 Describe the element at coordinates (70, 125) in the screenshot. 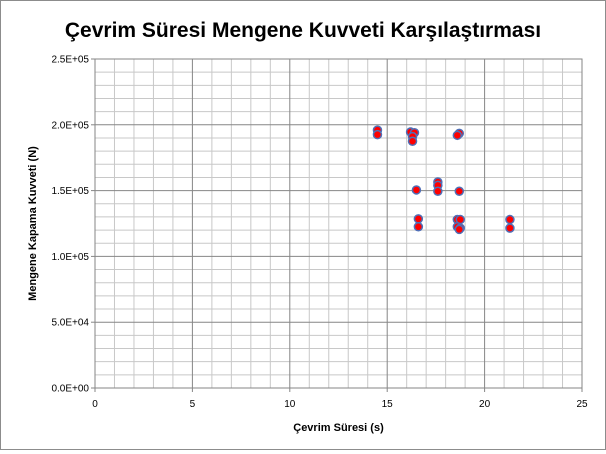

I see `y-tick-label: 2.0E+05` at that location.